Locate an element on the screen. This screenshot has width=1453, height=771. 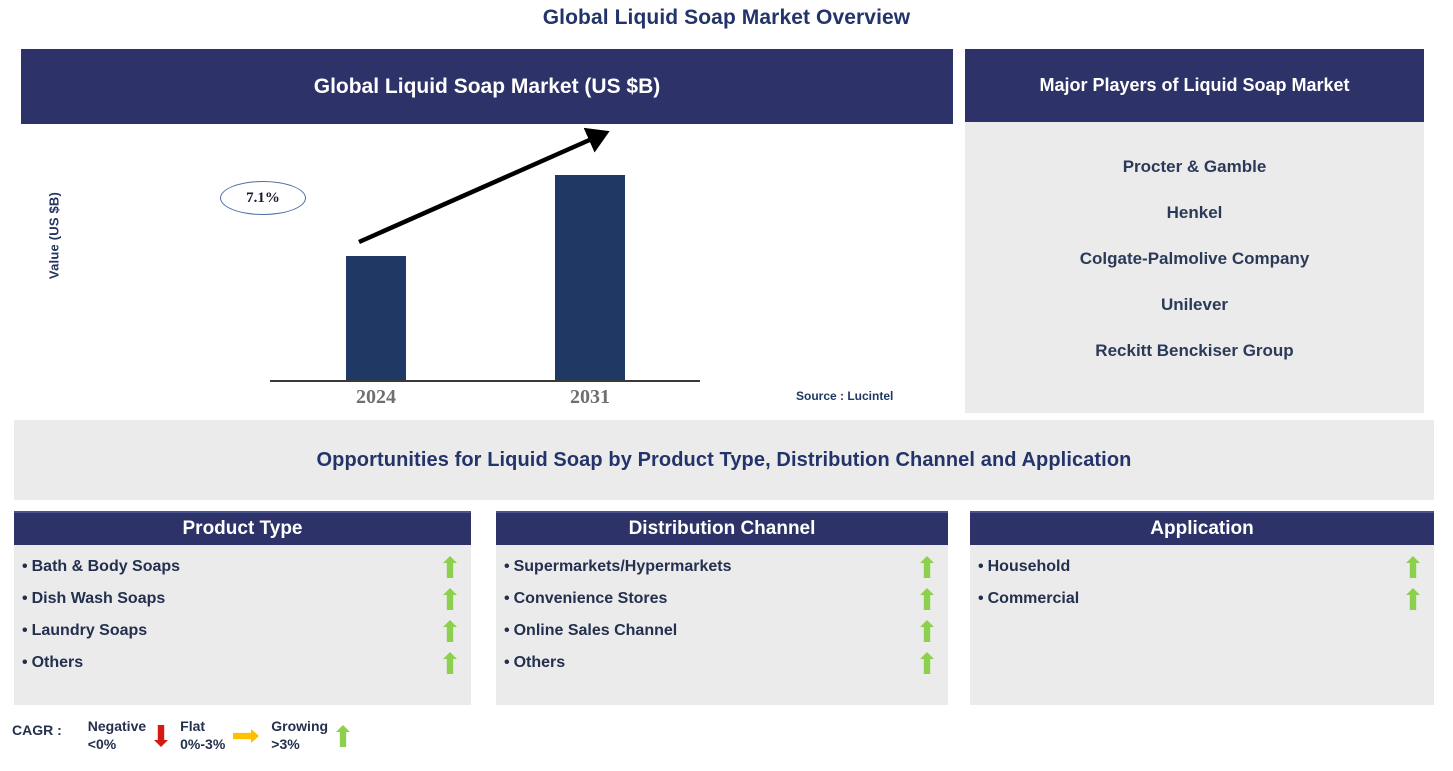
list-item: • Online Sales Channel is located at coordinates (719, 631).